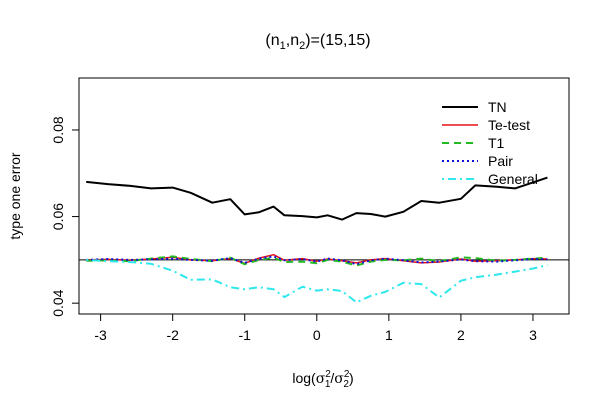 This screenshot has width=610, height=412. I want to click on series-line-general, so click(317, 281).